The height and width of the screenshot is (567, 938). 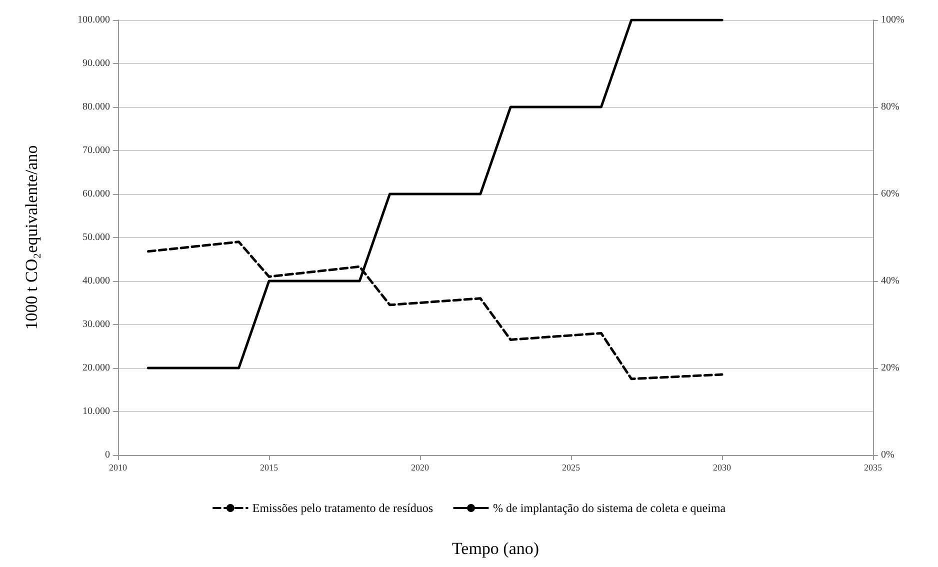 I want to click on y2-tick-label: 0%, so click(x=887, y=455).